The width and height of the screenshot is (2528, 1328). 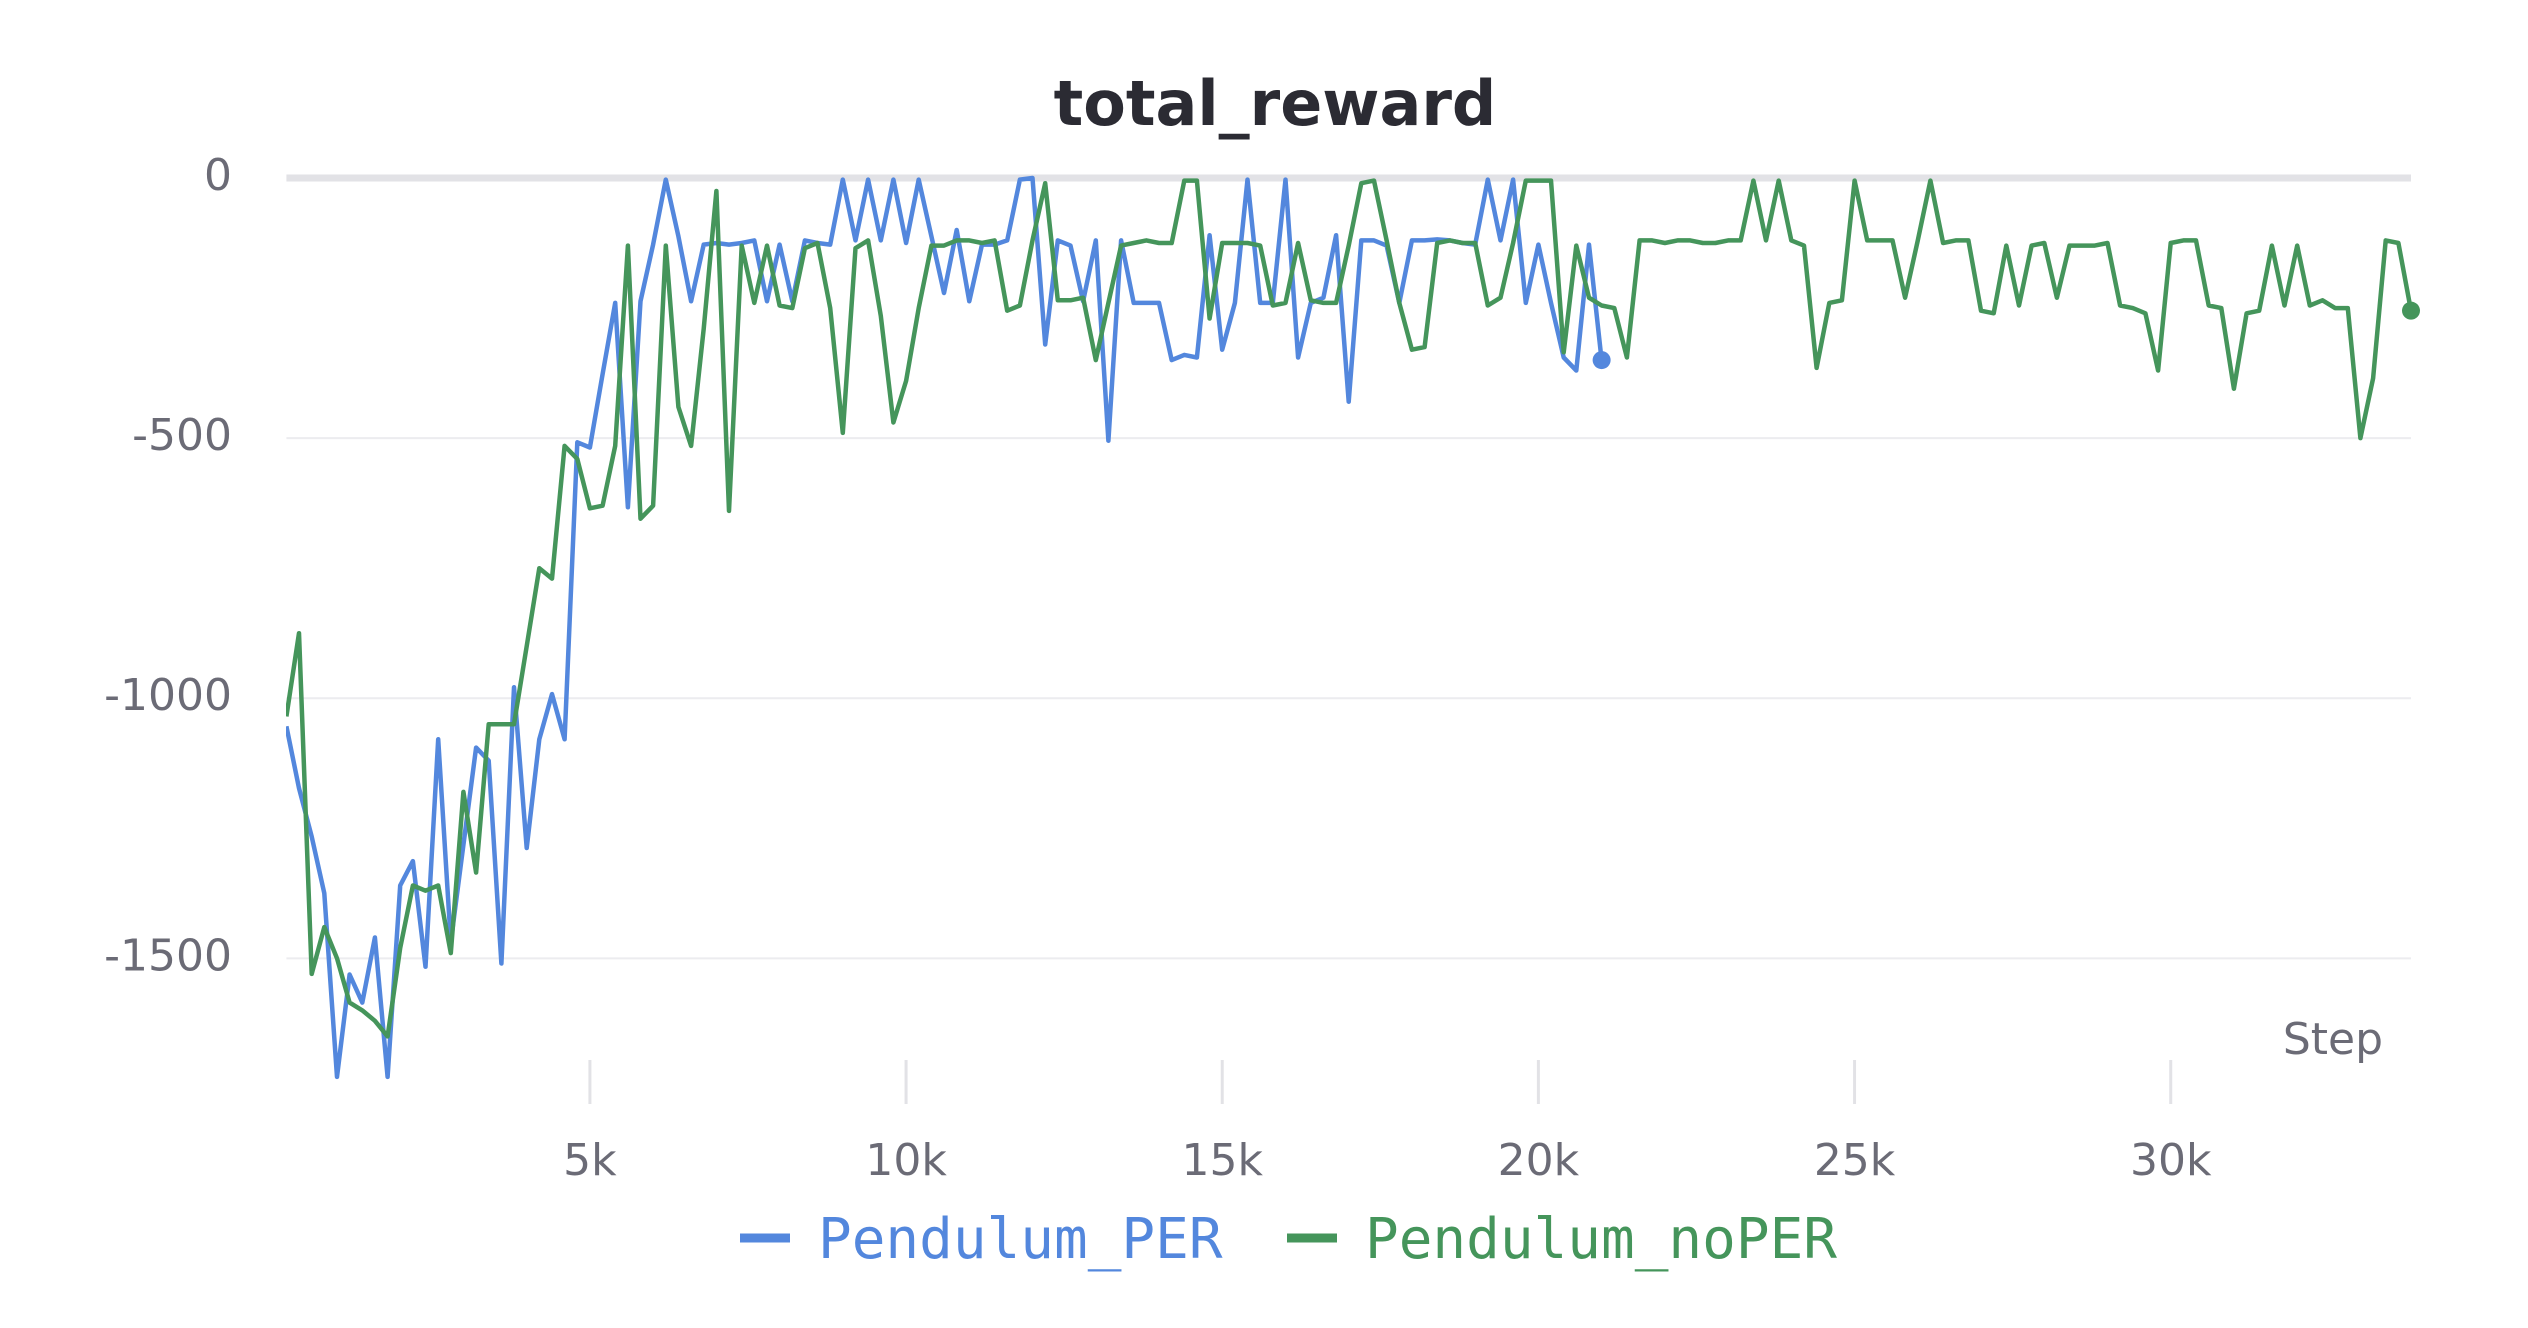 I want to click on x-tick-label: 15k, so click(x=1223, y=1160).